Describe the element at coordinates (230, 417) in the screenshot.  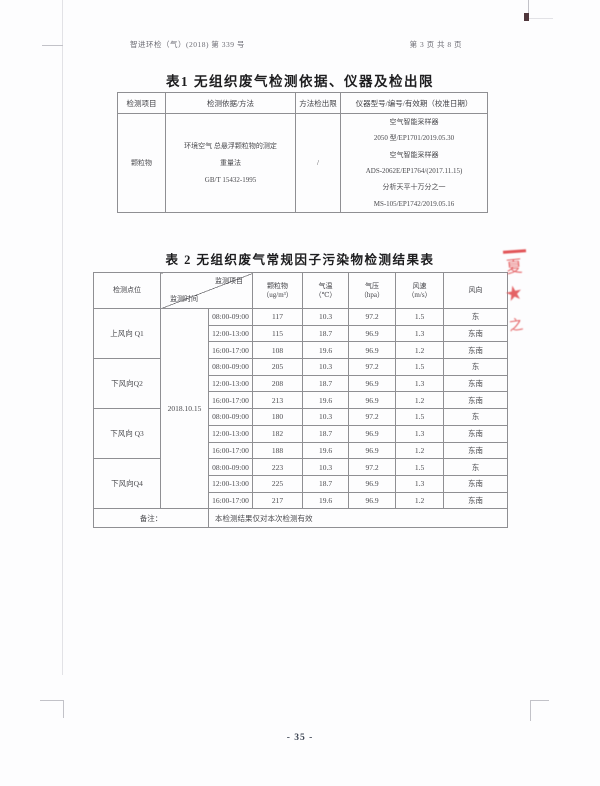
I see `time-cell: 08:00-09:00` at that location.